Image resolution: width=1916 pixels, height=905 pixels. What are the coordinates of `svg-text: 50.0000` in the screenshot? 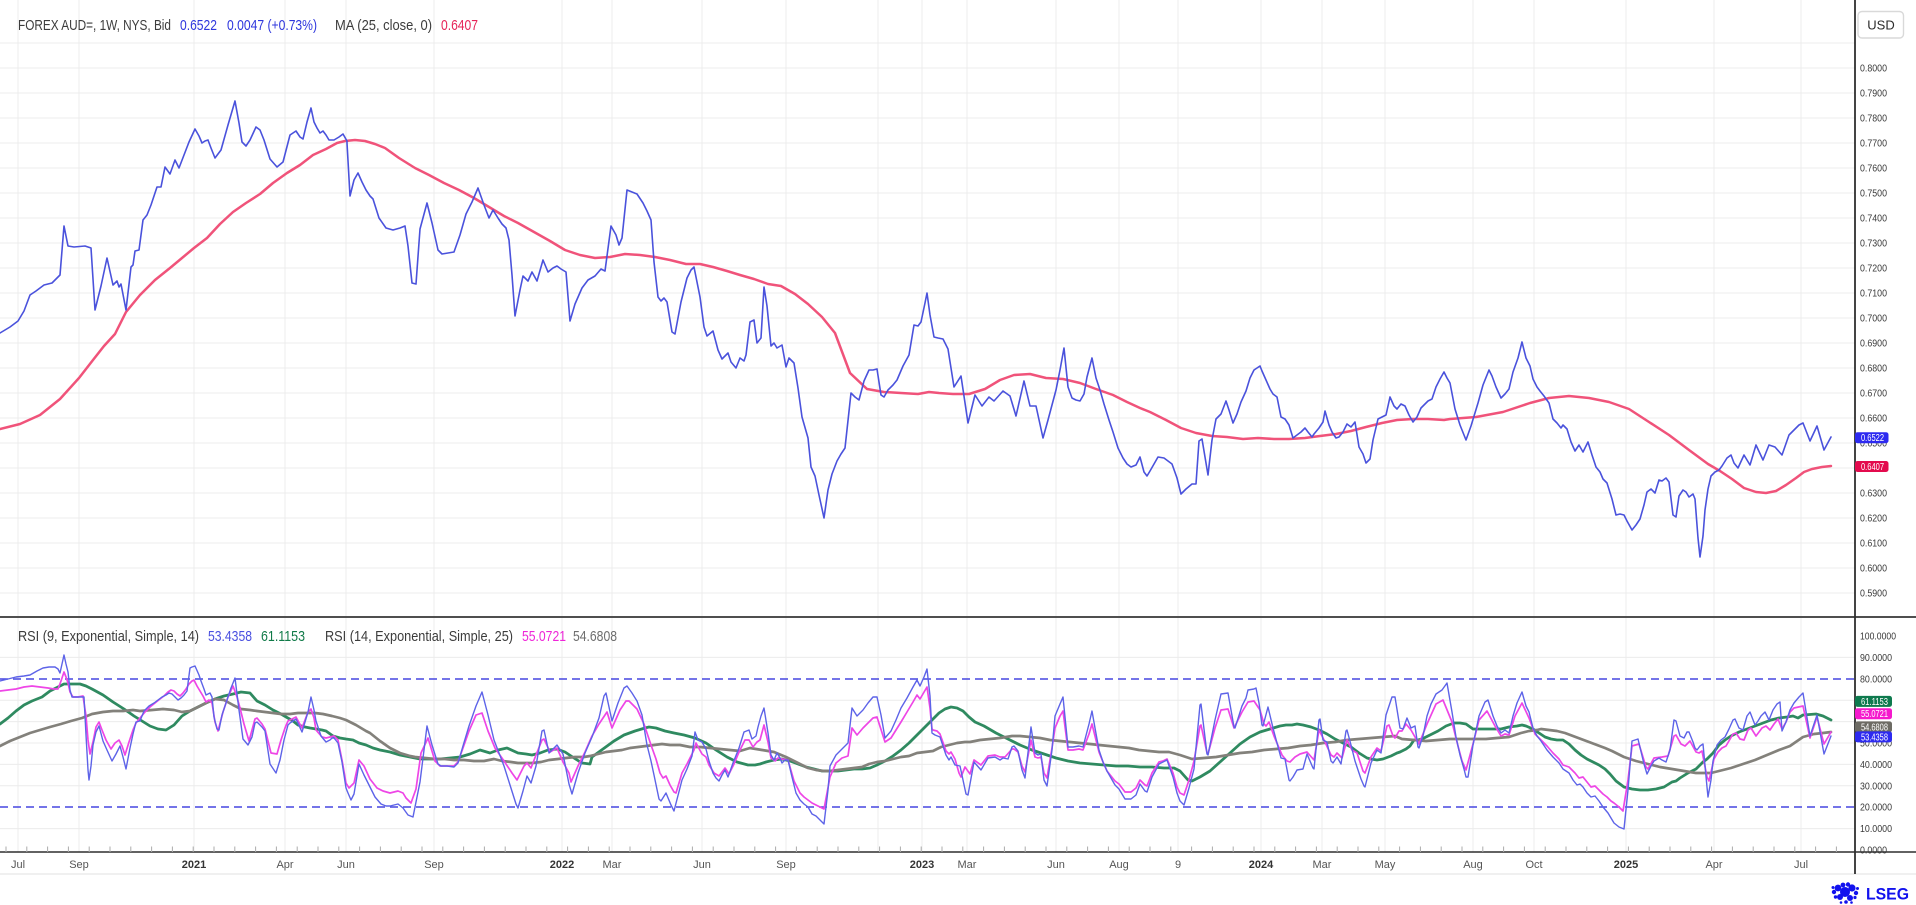 It's located at (1876, 744).